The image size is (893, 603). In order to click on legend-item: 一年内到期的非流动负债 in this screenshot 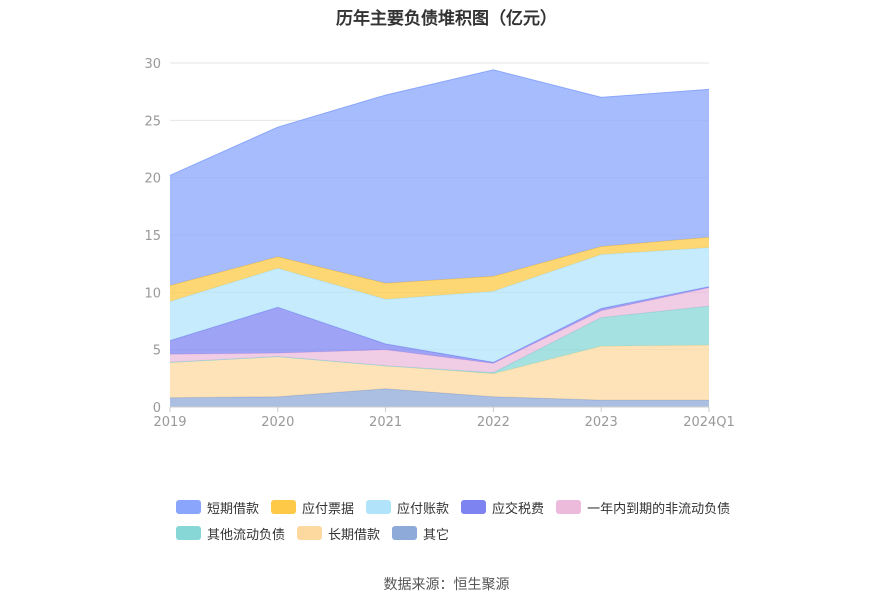, I will do `click(643, 507)`.